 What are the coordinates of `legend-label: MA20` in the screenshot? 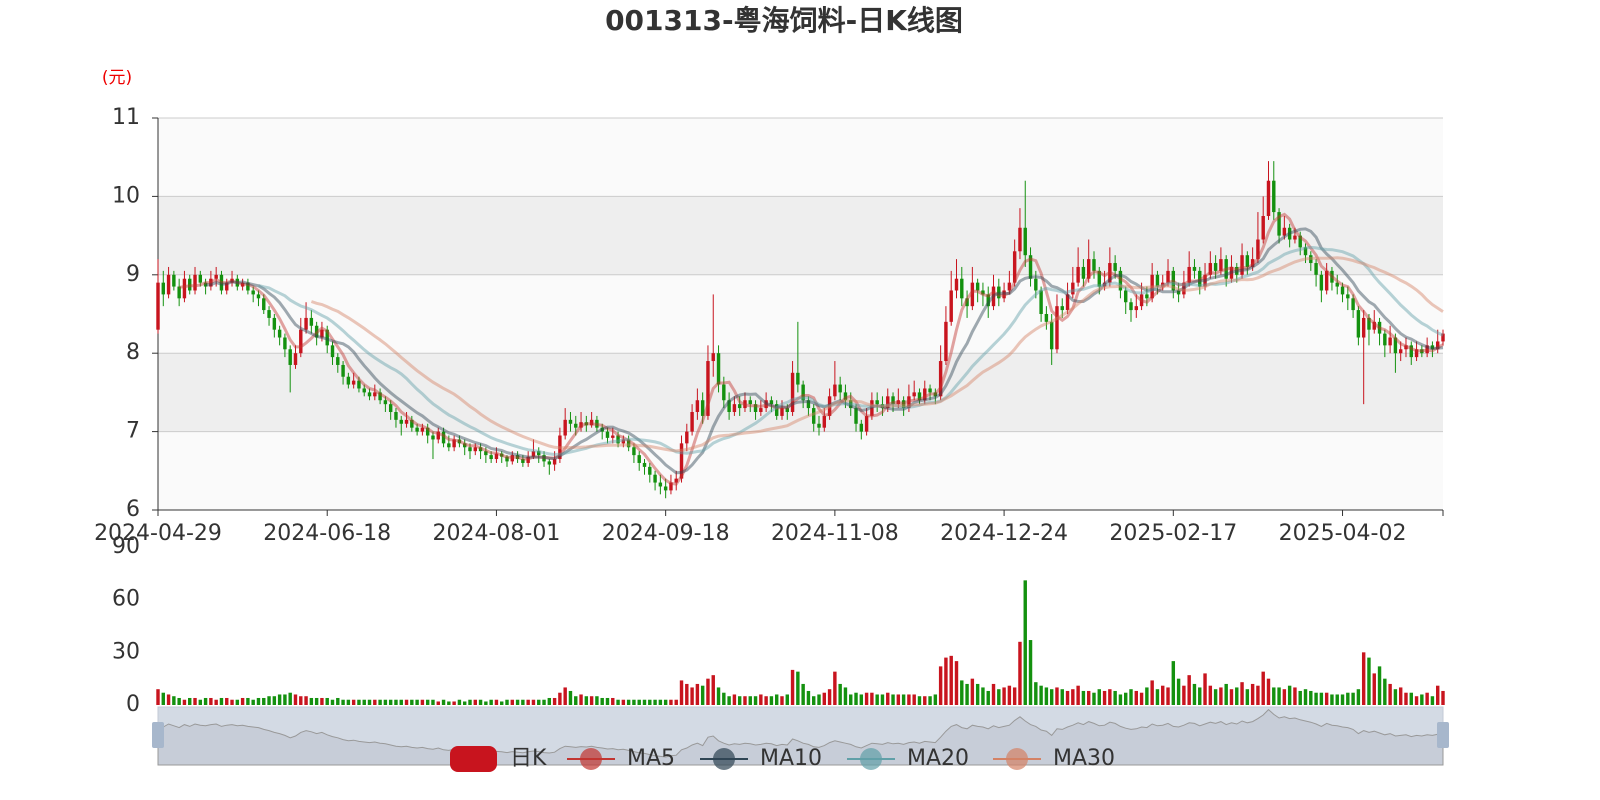 It's located at (938, 758).